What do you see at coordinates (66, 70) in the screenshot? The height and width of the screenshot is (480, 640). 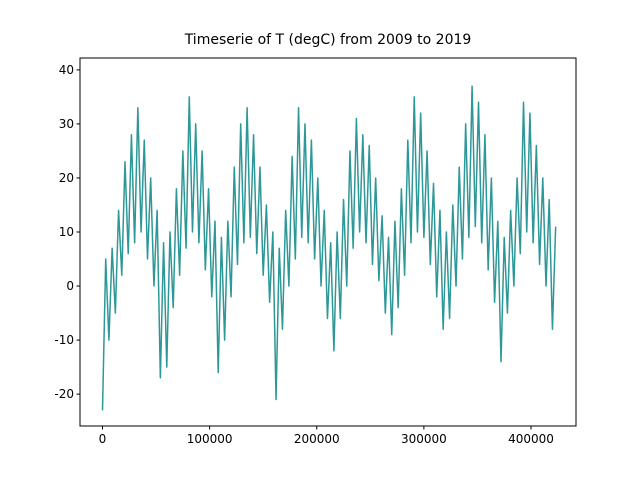 I see `y-tick-label: 40` at bounding box center [66, 70].